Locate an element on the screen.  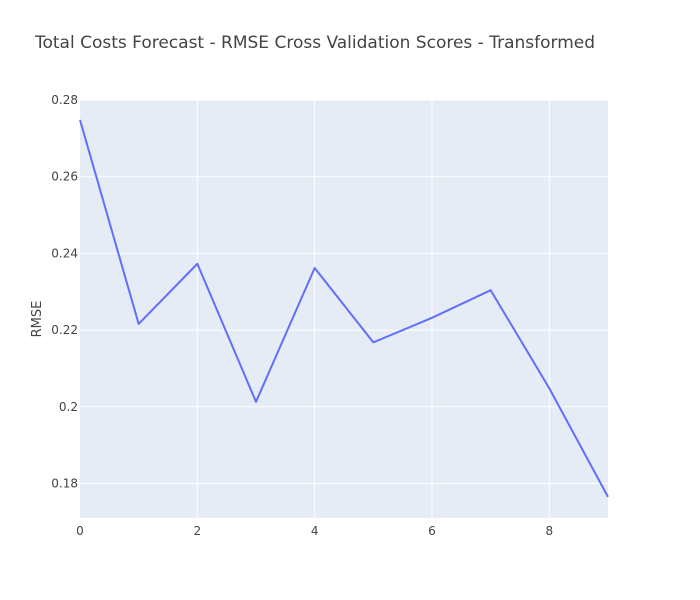
x-tick-label: 0 is located at coordinates (80, 531).